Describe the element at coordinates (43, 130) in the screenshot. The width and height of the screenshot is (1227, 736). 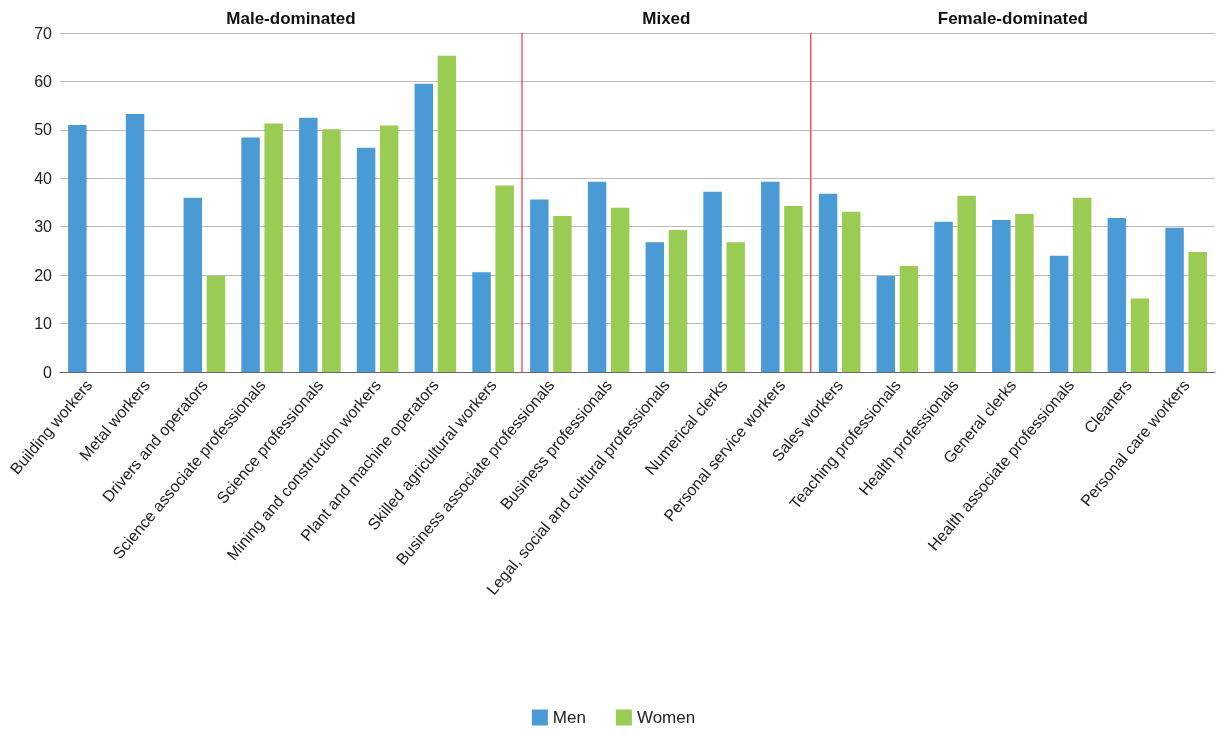
I see `y-tick-label: 50` at that location.